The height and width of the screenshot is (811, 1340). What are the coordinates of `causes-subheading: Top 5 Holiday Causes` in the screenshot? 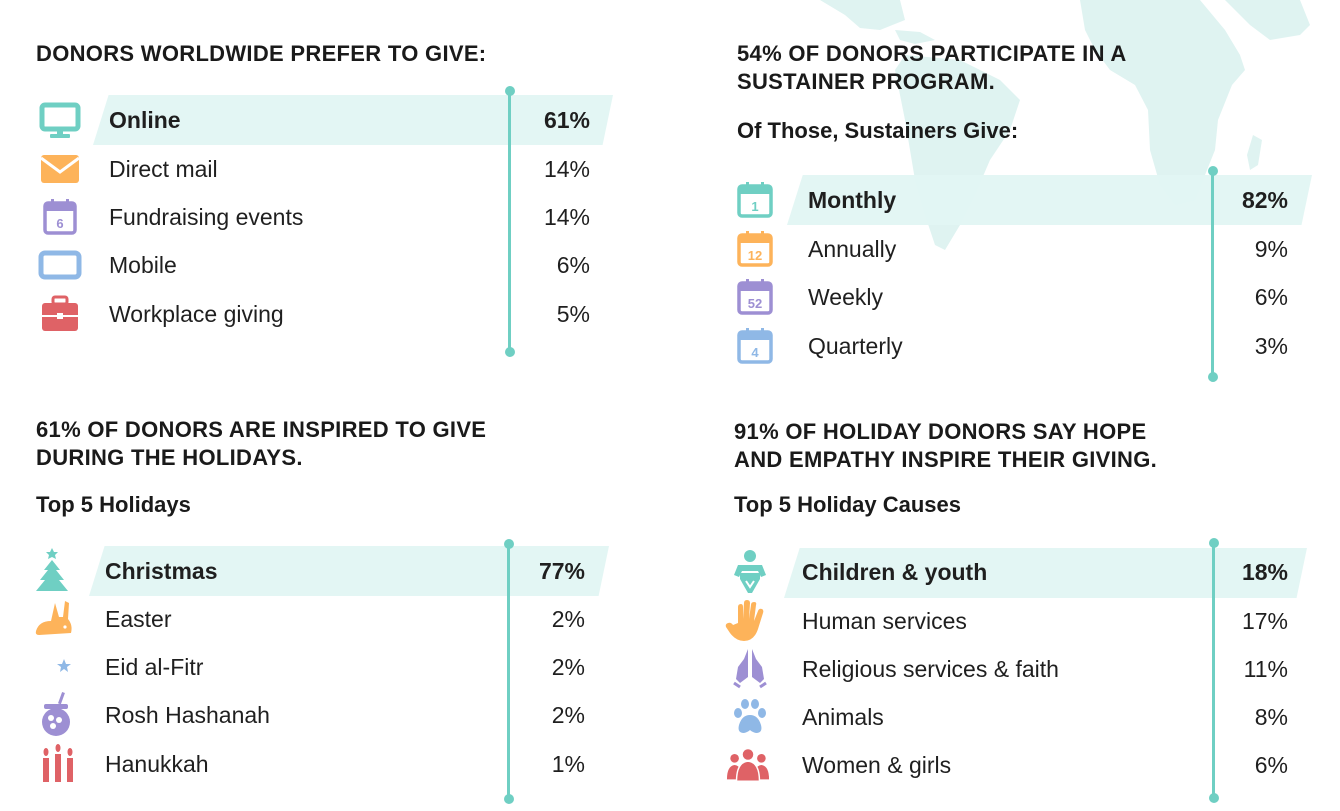 It's located at (847, 504).